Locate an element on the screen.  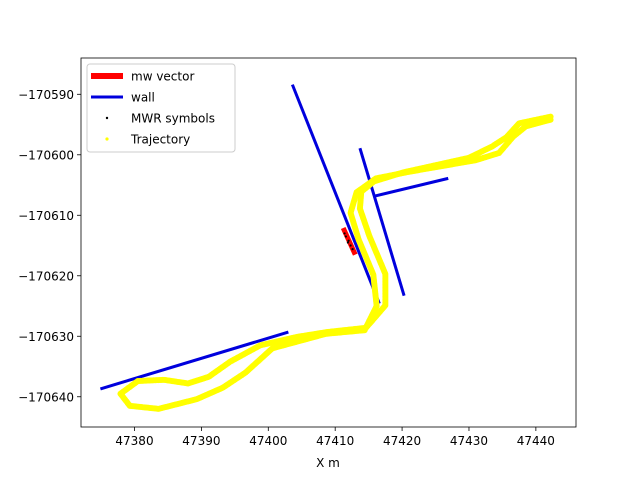
legend-label-trajectory: Trajectory is located at coordinates (160, 140).